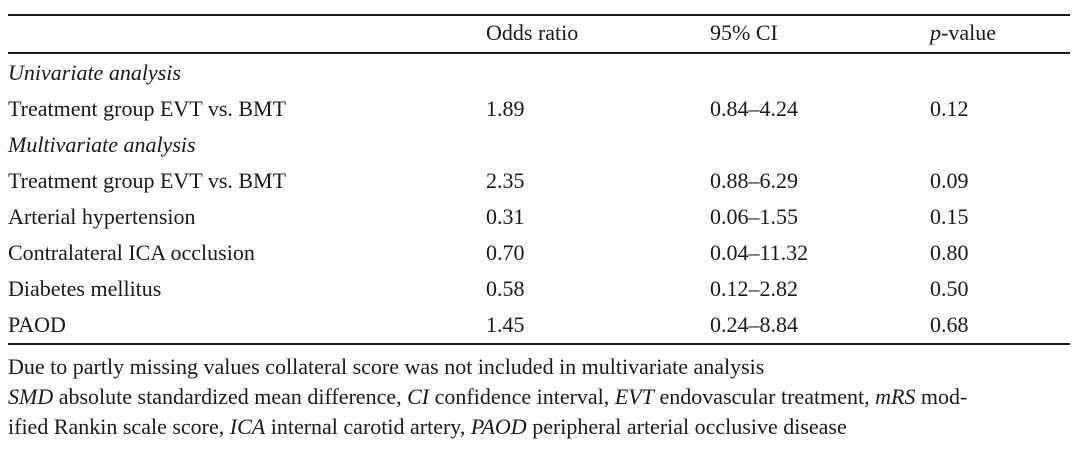 This screenshot has height=455, width=1080. What do you see at coordinates (247, 426) in the screenshot?
I see `abbr-term: ICA` at bounding box center [247, 426].